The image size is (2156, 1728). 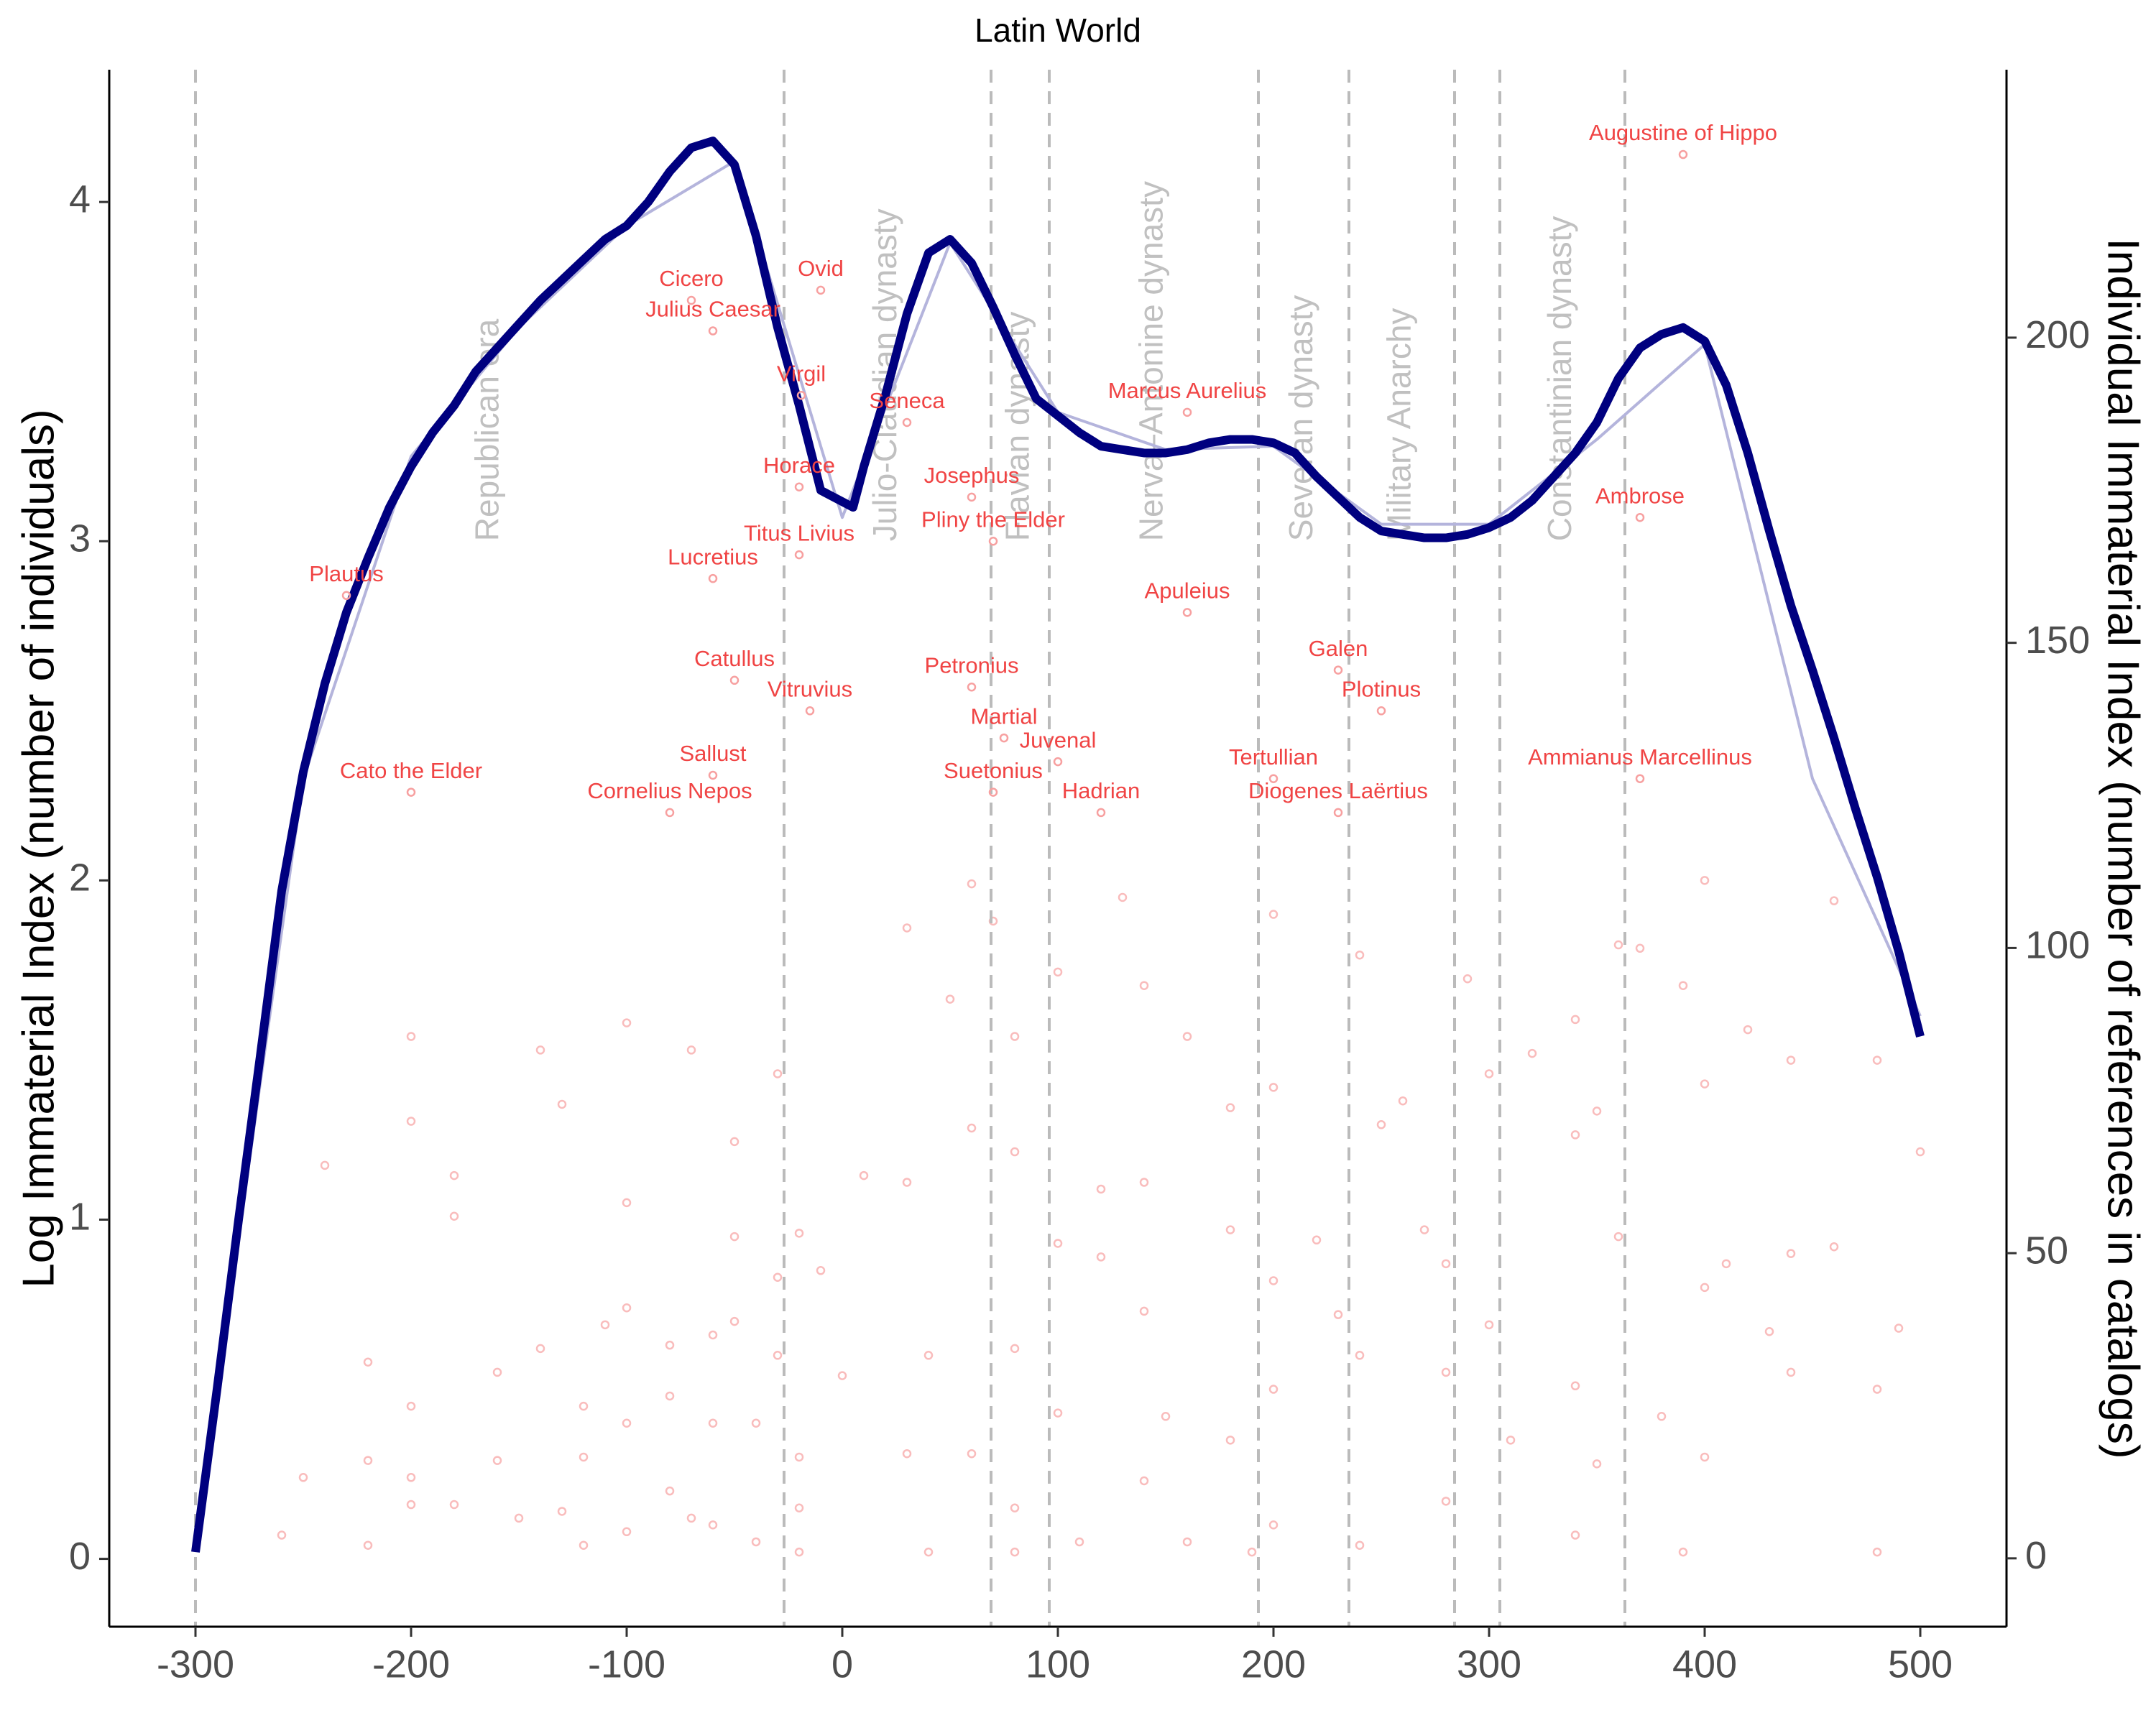 What do you see at coordinates (1920, 1664) in the screenshot?
I see `x-tick-label: 500` at bounding box center [1920, 1664].